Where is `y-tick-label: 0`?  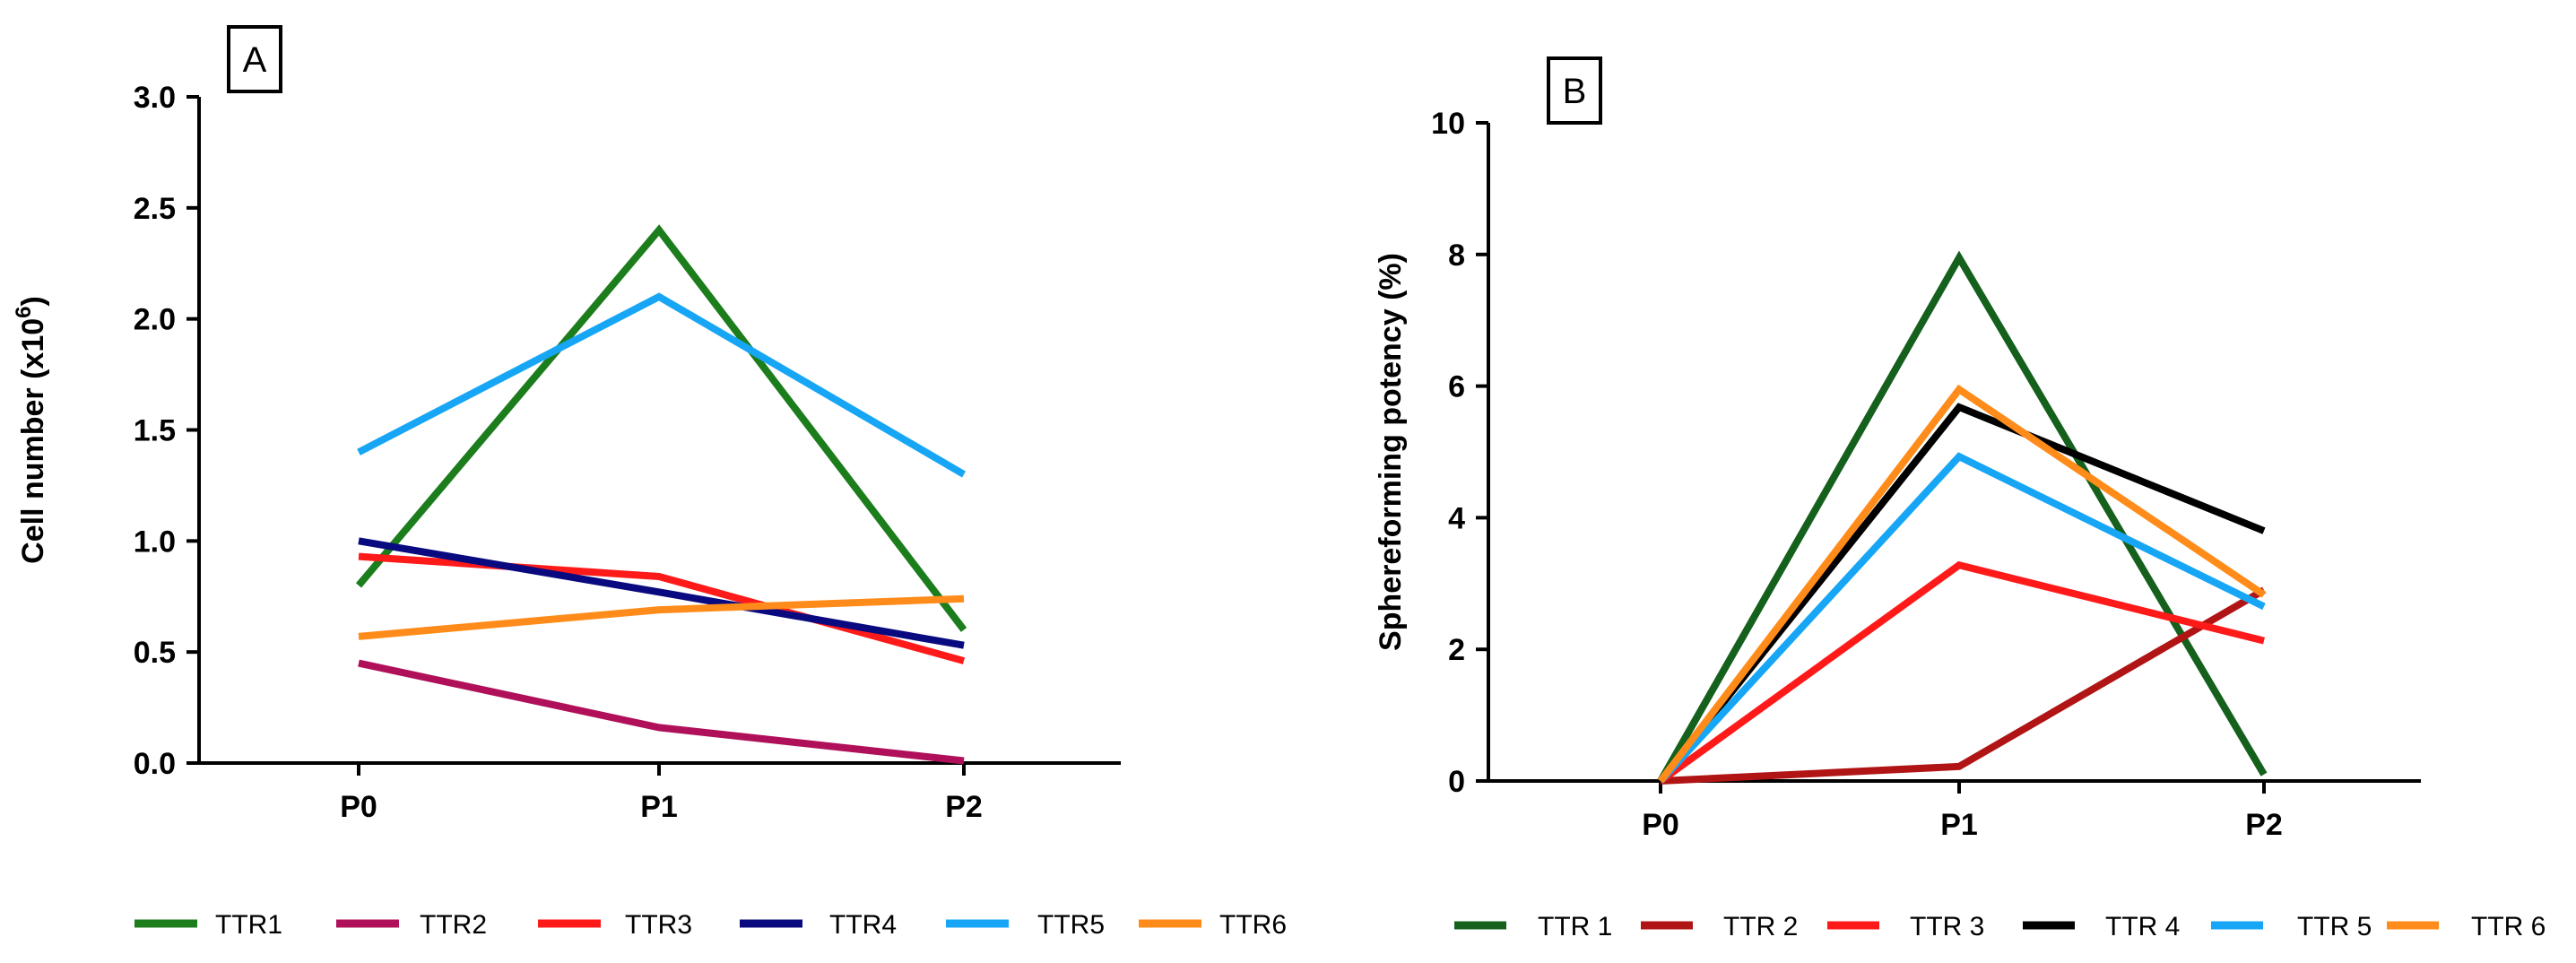 y-tick-label: 0 is located at coordinates (1456, 782).